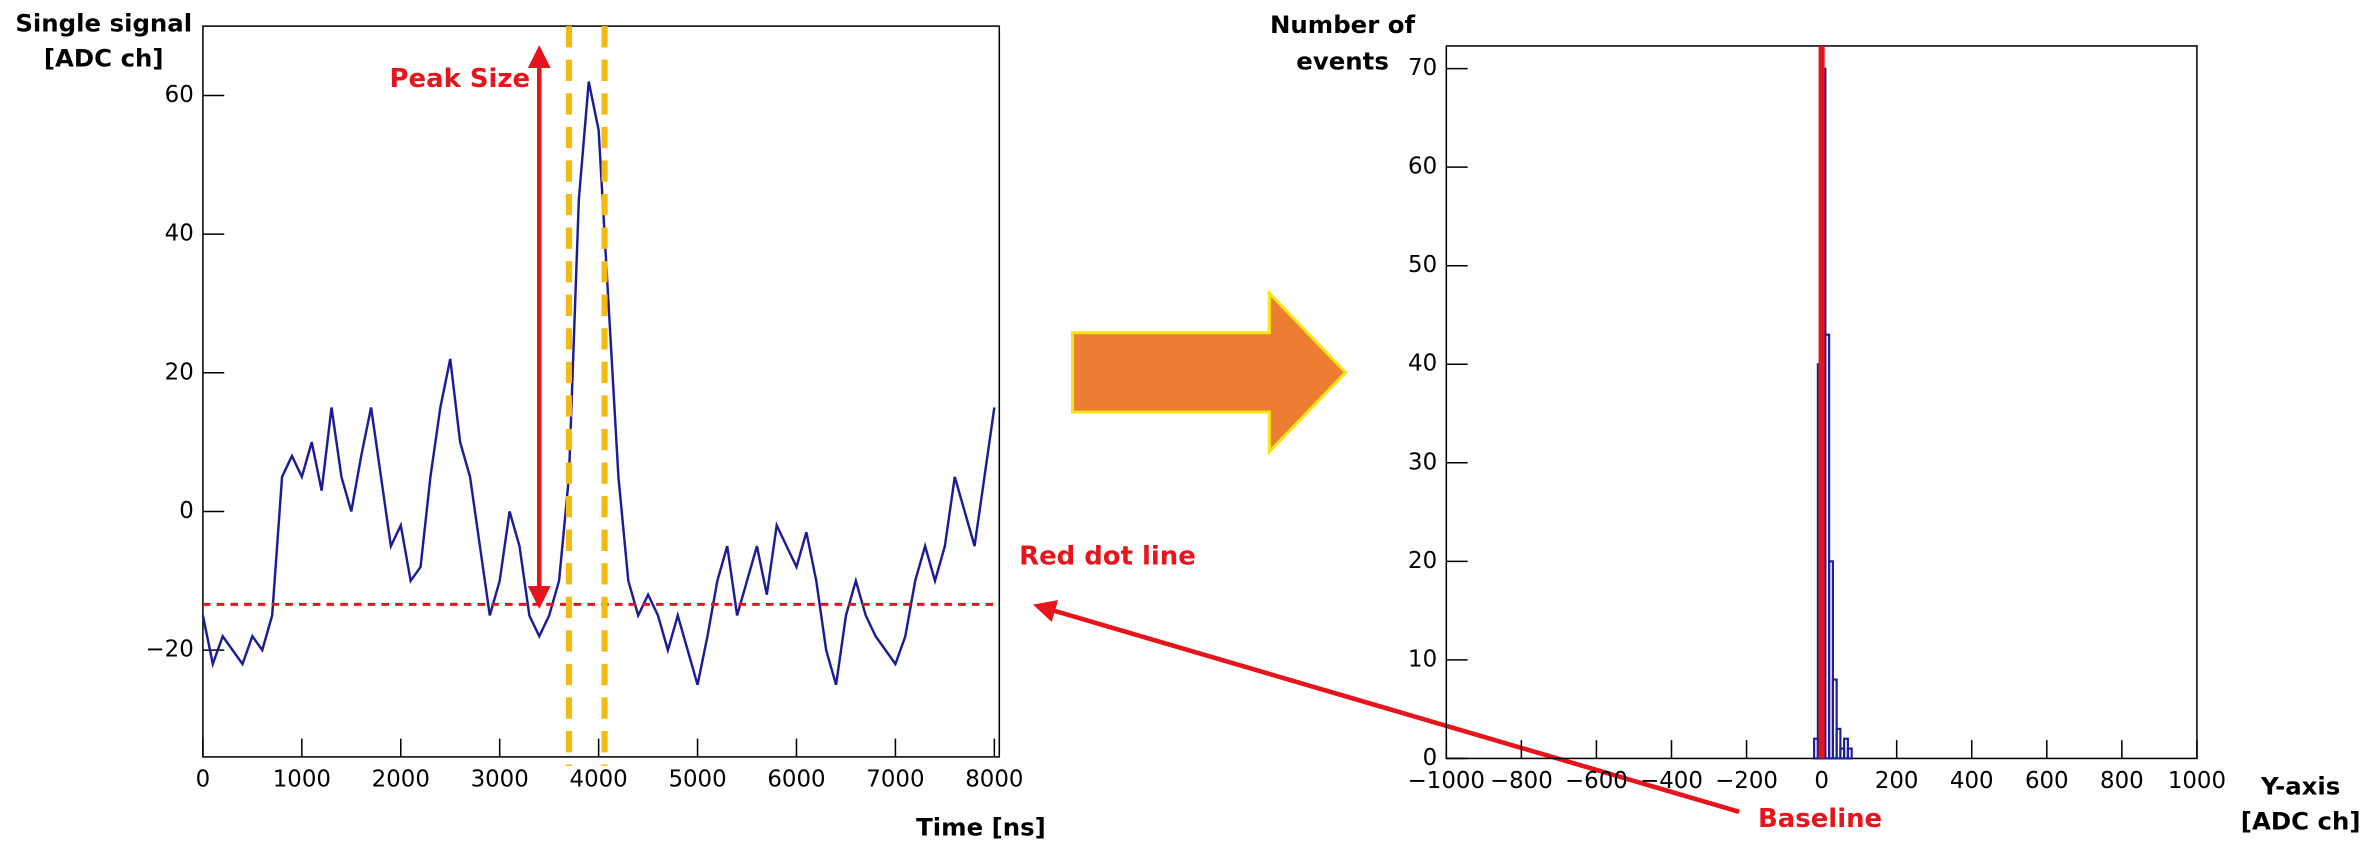 Image resolution: width=2380 pixels, height=841 pixels. Describe the element at coordinates (169, 650) in the screenshot. I see `y-tick-label: −20` at that location.